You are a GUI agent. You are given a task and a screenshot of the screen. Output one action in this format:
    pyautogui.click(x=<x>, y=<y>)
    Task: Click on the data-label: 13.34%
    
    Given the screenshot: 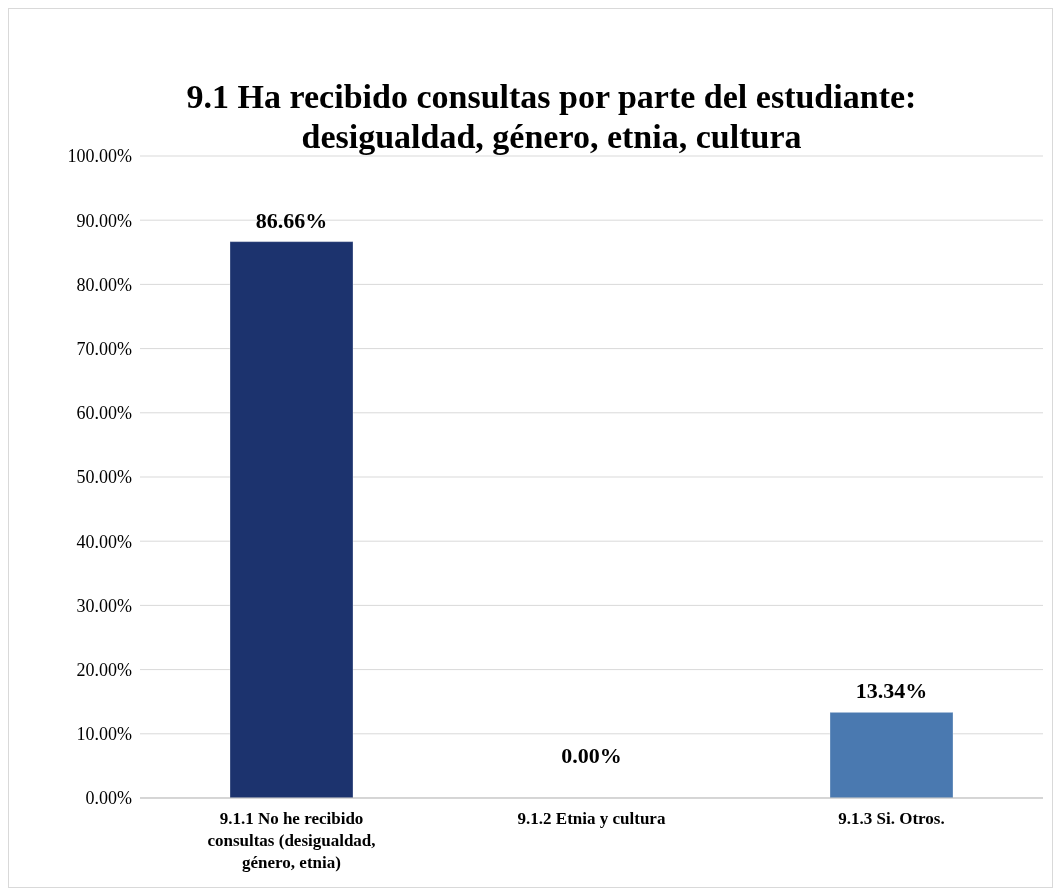 What is the action you would take?
    pyautogui.click(x=891, y=691)
    